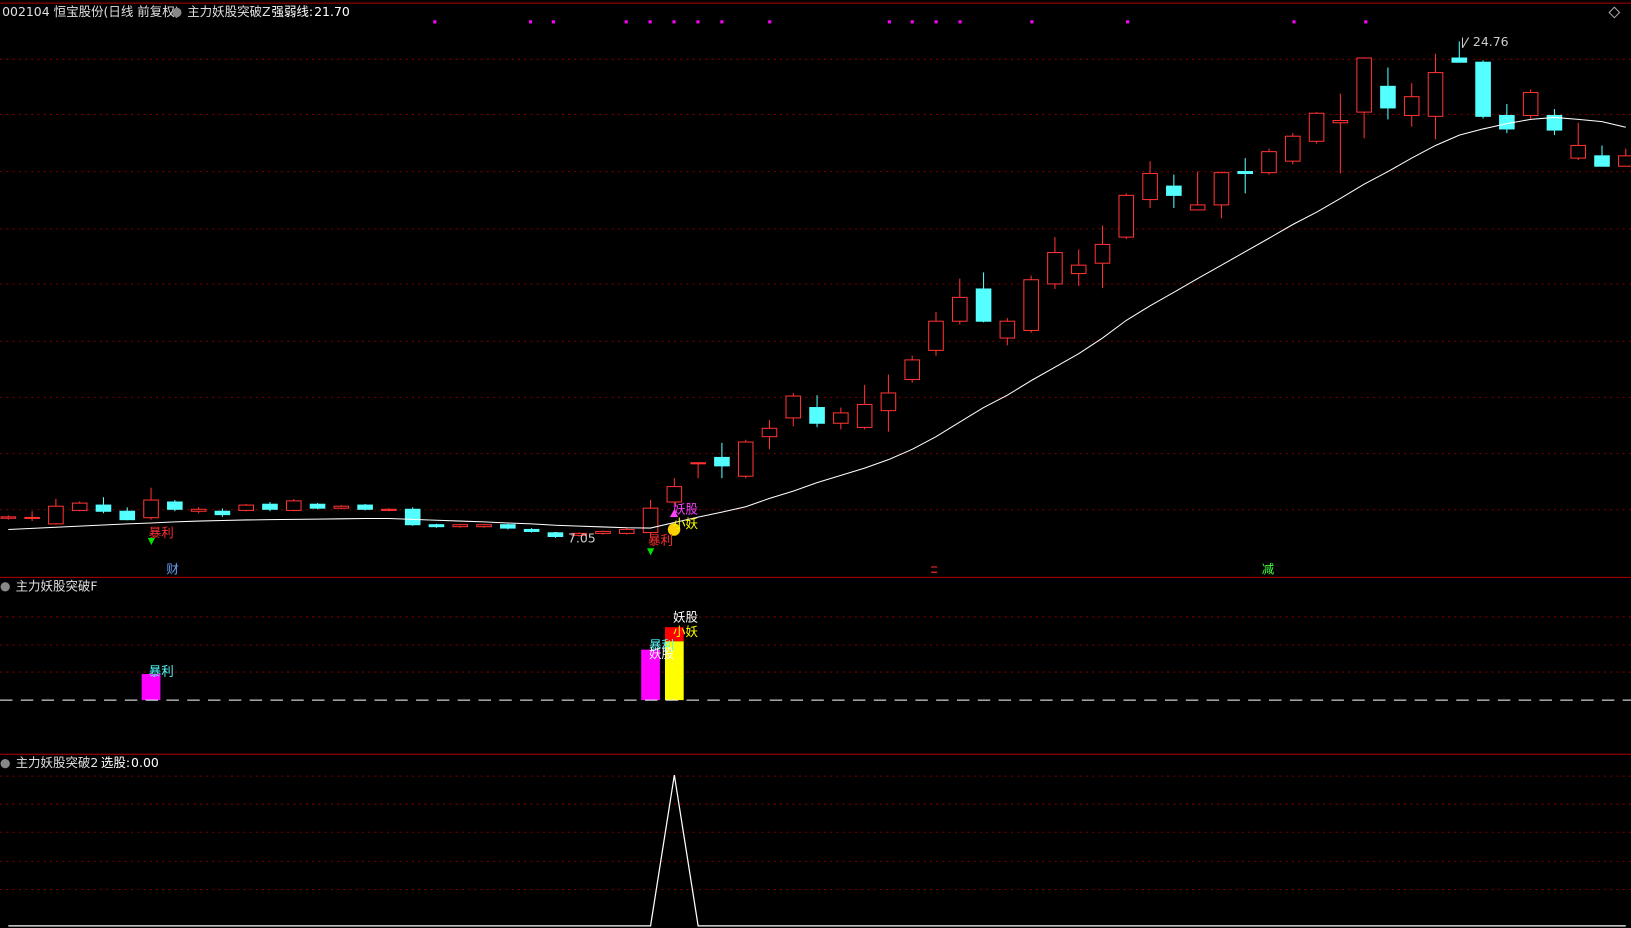 The width and height of the screenshot is (1631, 928). What do you see at coordinates (172, 569) in the screenshot?
I see `annotation: 财` at bounding box center [172, 569].